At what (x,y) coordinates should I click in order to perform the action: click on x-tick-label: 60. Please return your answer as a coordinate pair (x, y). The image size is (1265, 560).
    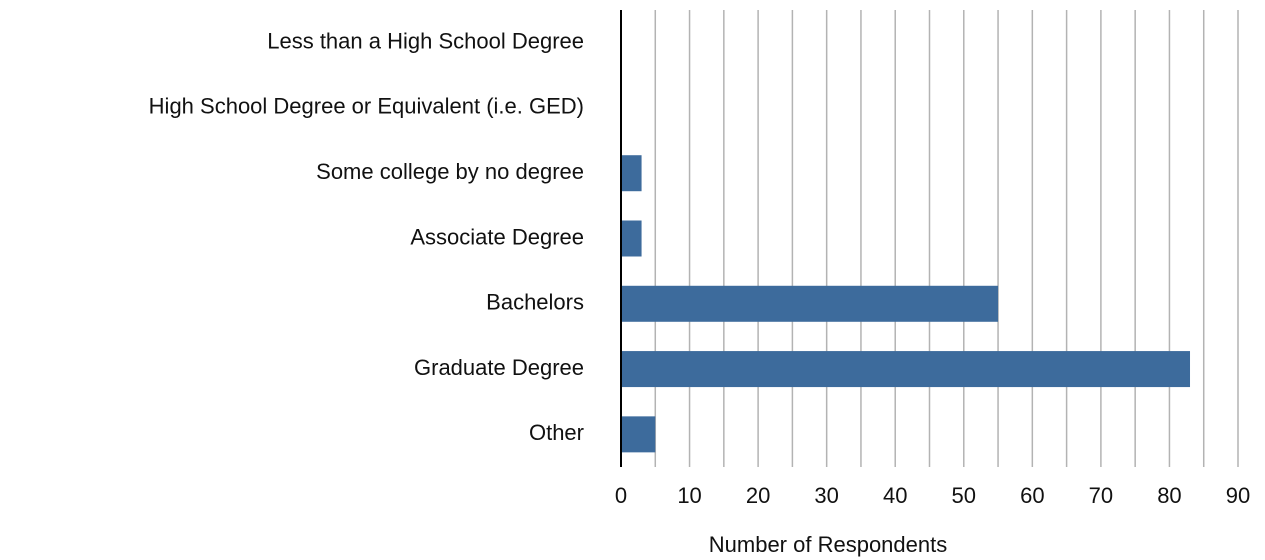
    Looking at the image, I should click on (1032, 495).